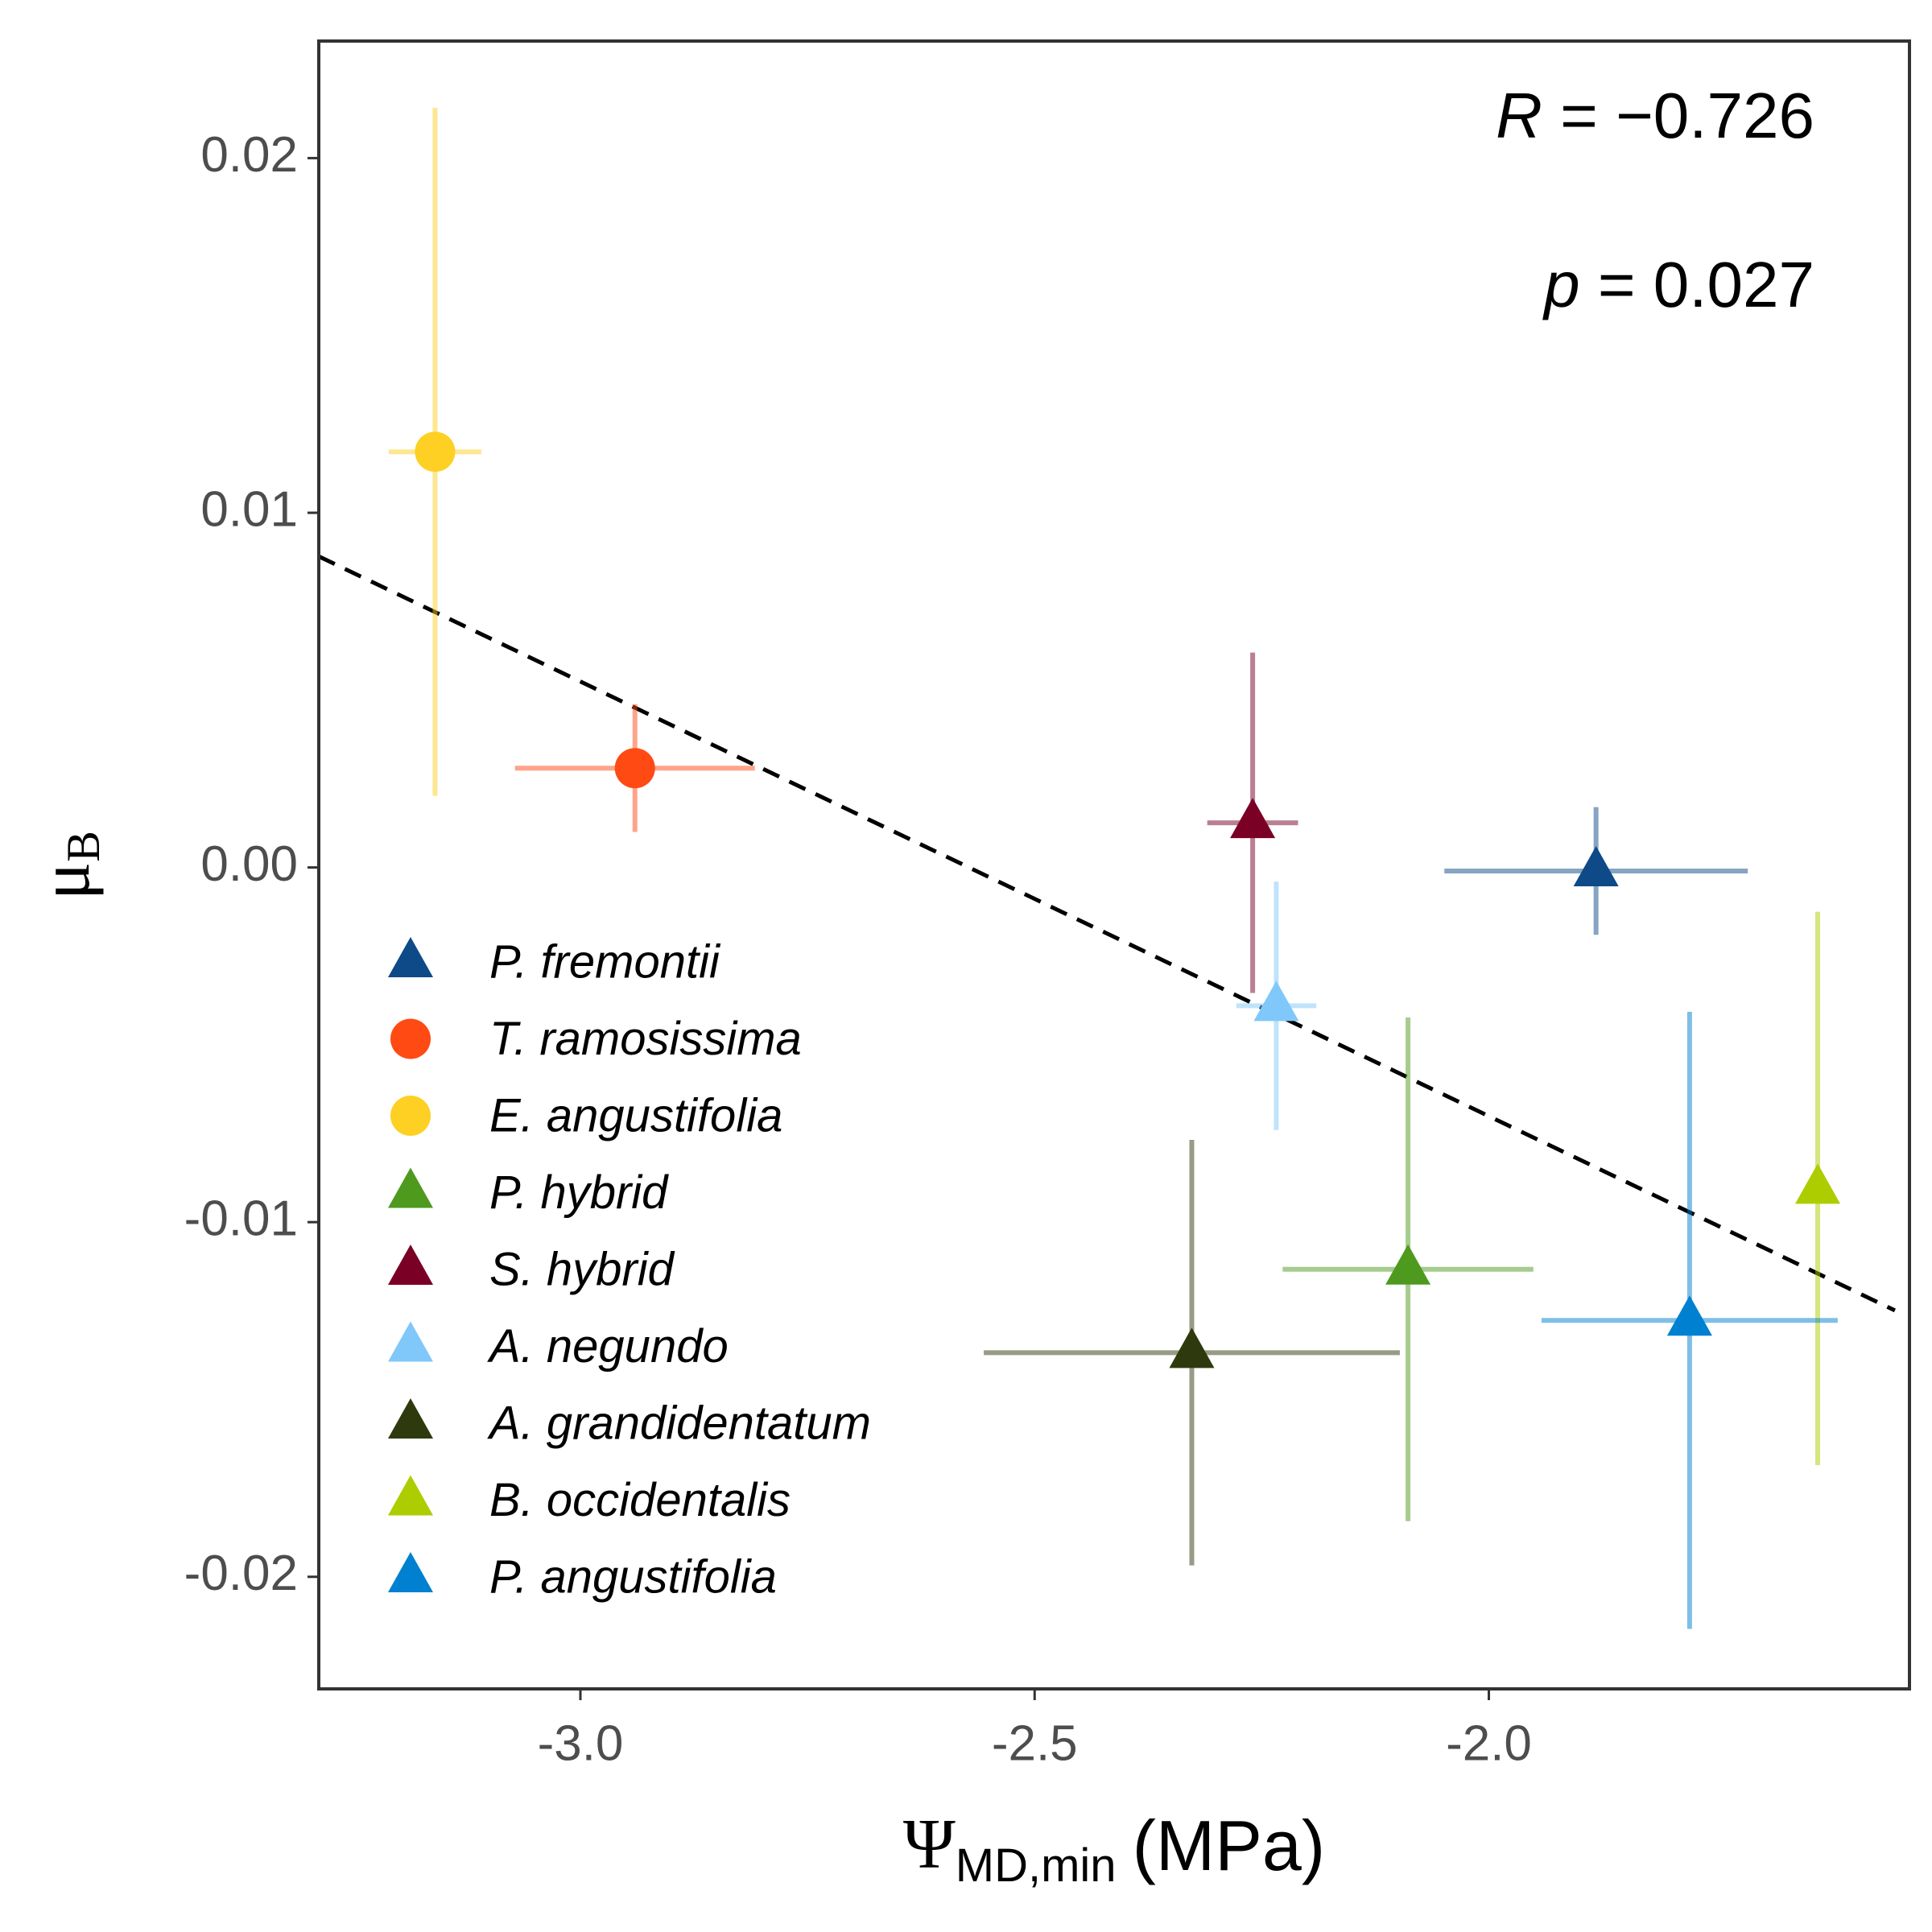  Describe the element at coordinates (1655, 116) in the screenshot. I see `annotation: R = −0.726` at that location.